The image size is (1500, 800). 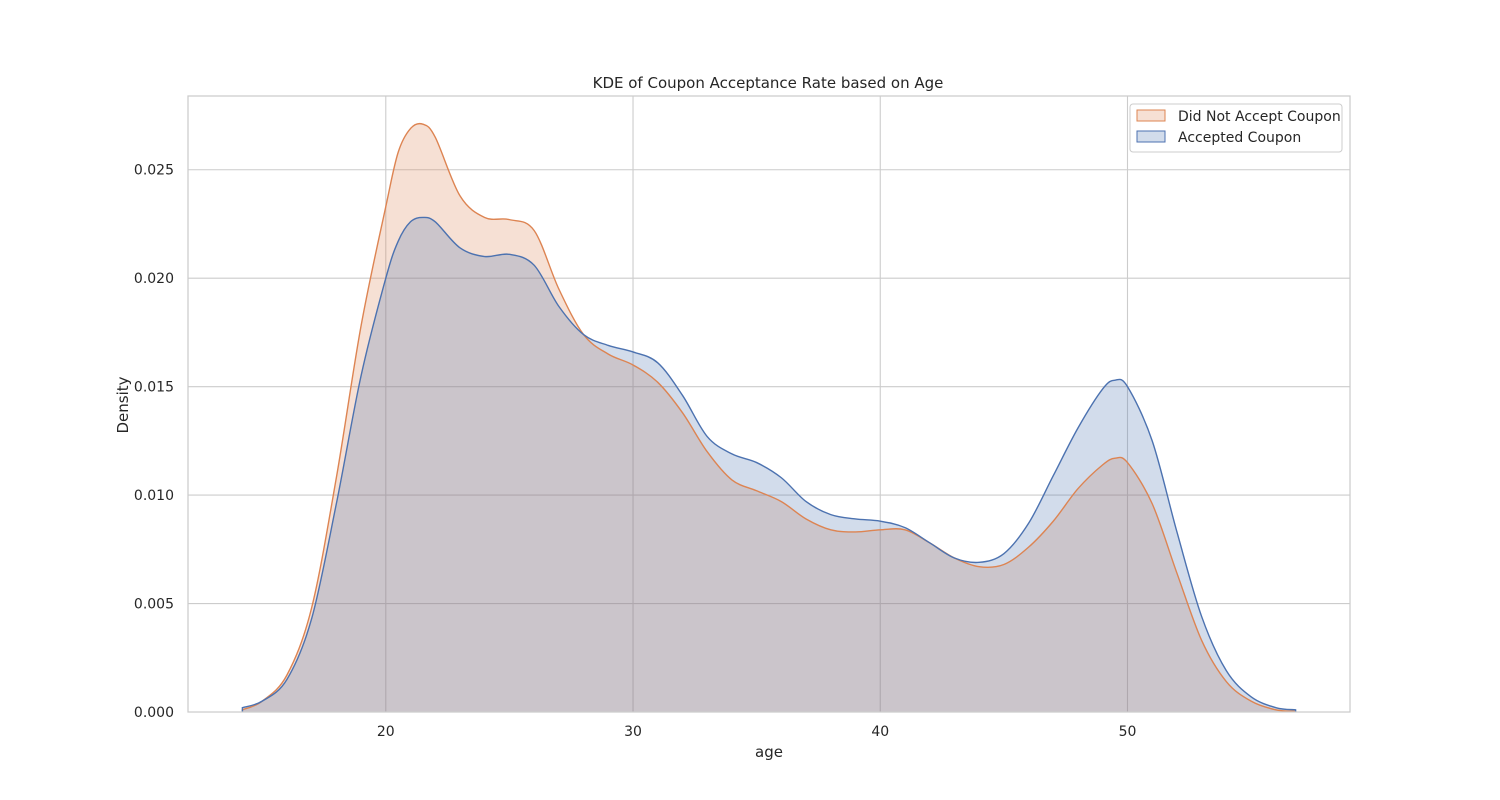 I want to click on x-axis-label: age, so click(x=769, y=752).